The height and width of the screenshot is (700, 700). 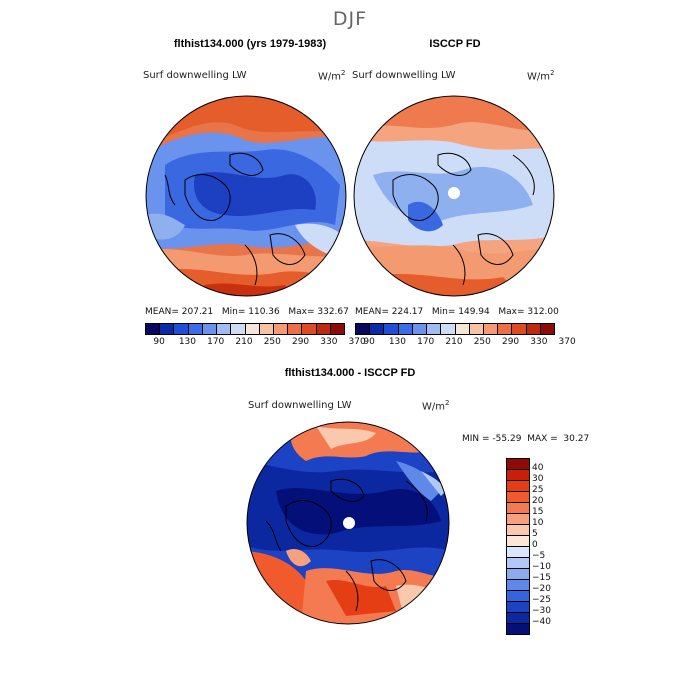 What do you see at coordinates (541, 567) in the screenshot?
I see `colorbar-tick-label: −10` at bounding box center [541, 567].